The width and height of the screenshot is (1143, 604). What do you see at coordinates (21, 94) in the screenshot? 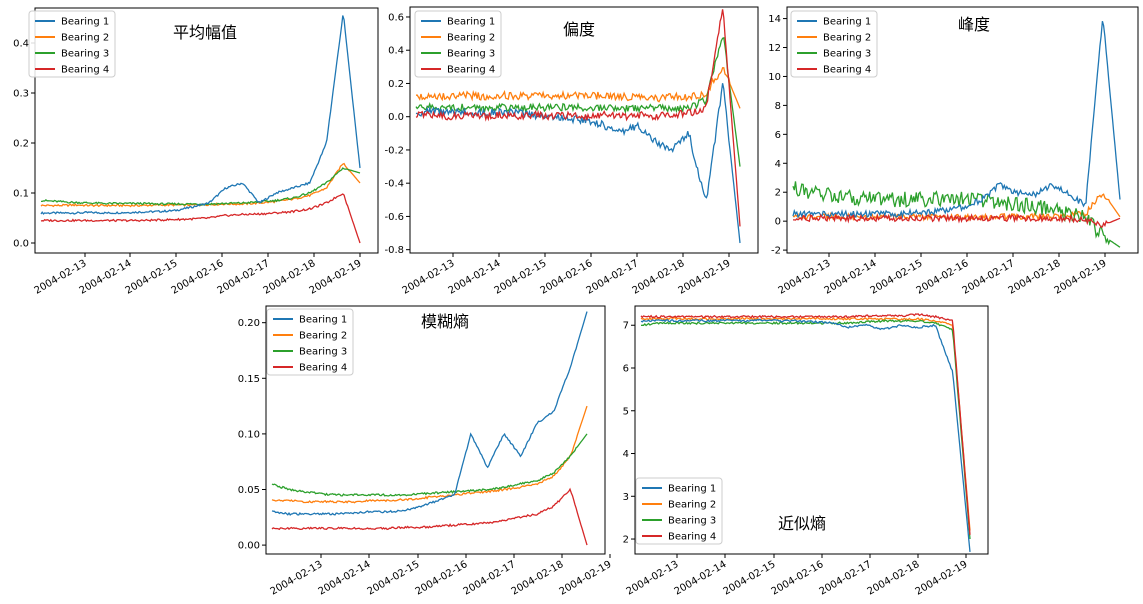
I see `y-tick-label: 0.3` at bounding box center [21, 94].